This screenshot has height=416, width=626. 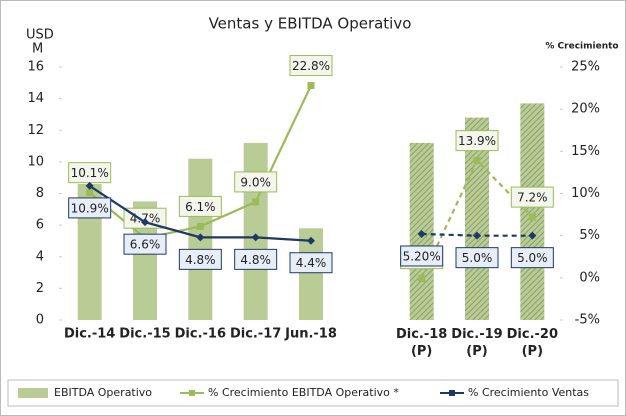 What do you see at coordinates (585, 109) in the screenshot?
I see `y2-tick-label: 20%` at bounding box center [585, 109].